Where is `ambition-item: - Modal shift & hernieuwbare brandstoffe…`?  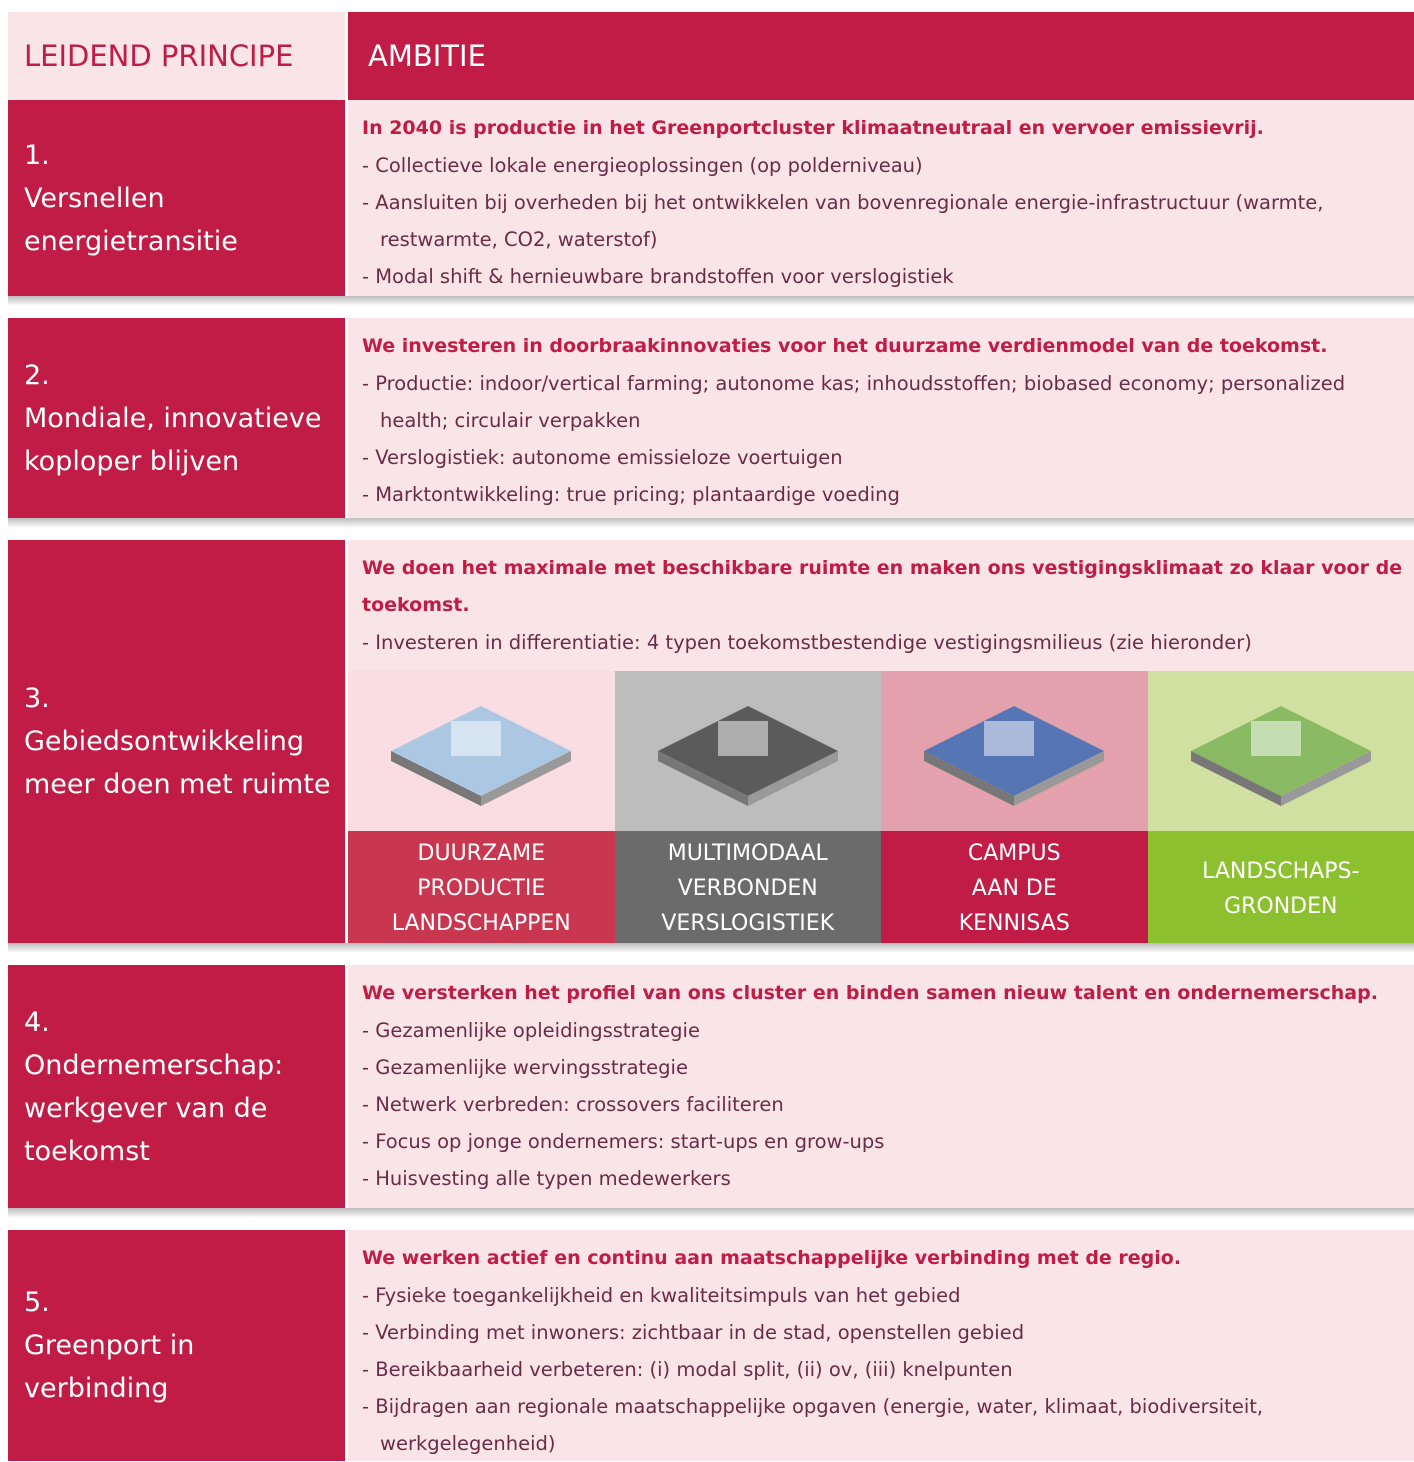
ambition-item: - Modal shift & hernieuwbare brandstoffe… is located at coordinates (883, 276).